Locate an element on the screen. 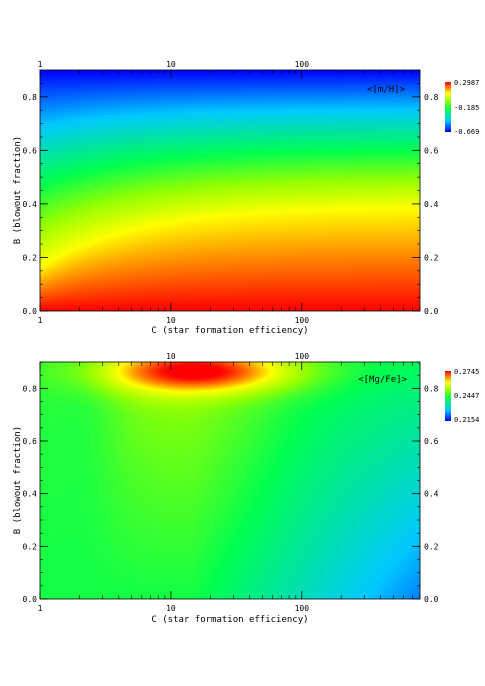  colorbar-min-label-mh: -0.669 is located at coordinates (466, 132).